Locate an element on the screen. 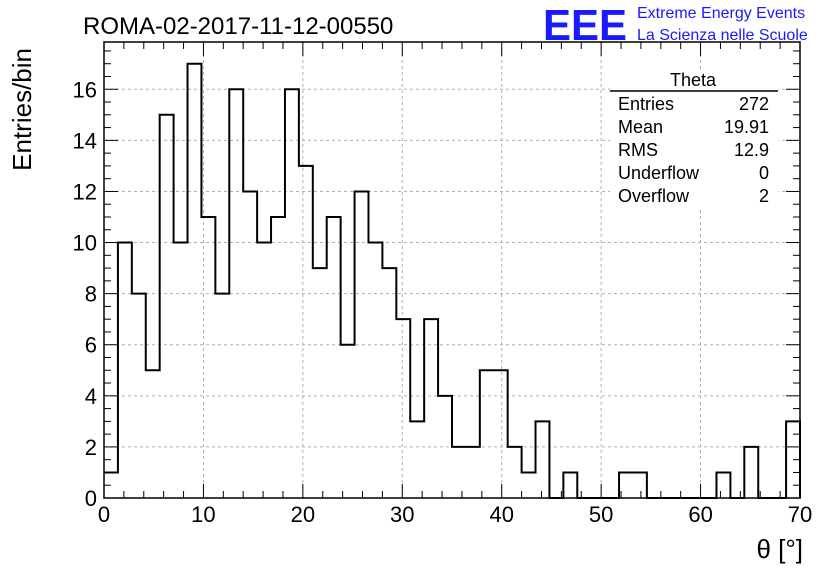 Image resolution: width=836 pixels, height=572 pixels. stat-value: 0 is located at coordinates (764, 173).